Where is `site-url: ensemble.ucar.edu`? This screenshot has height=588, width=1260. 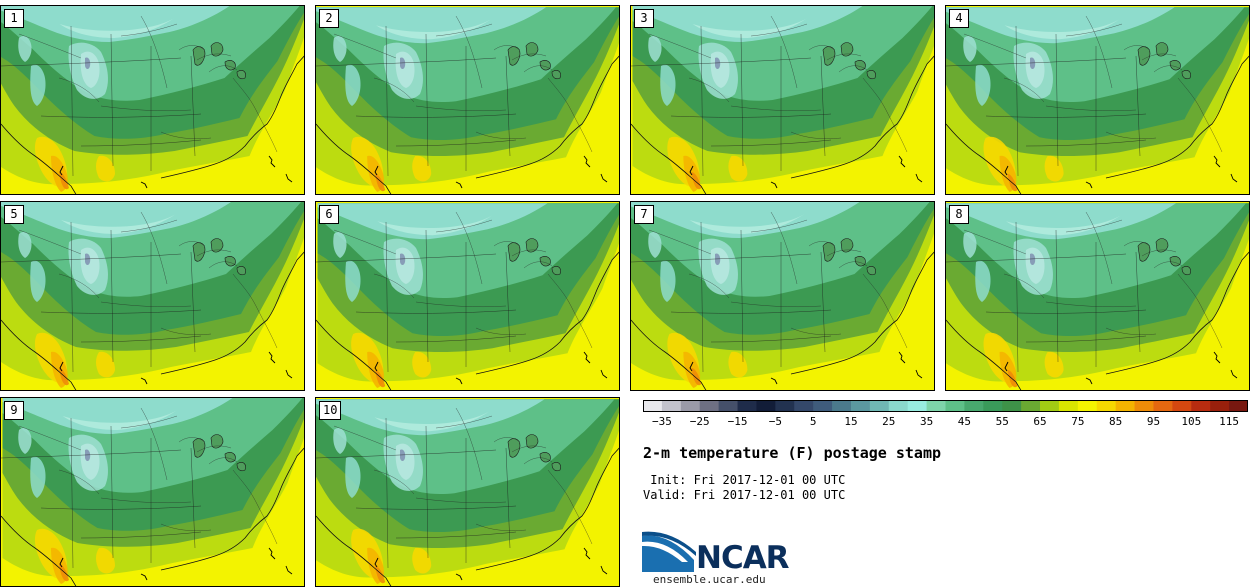
site-url: ensemble.ucar.edu is located at coordinates (709, 579).